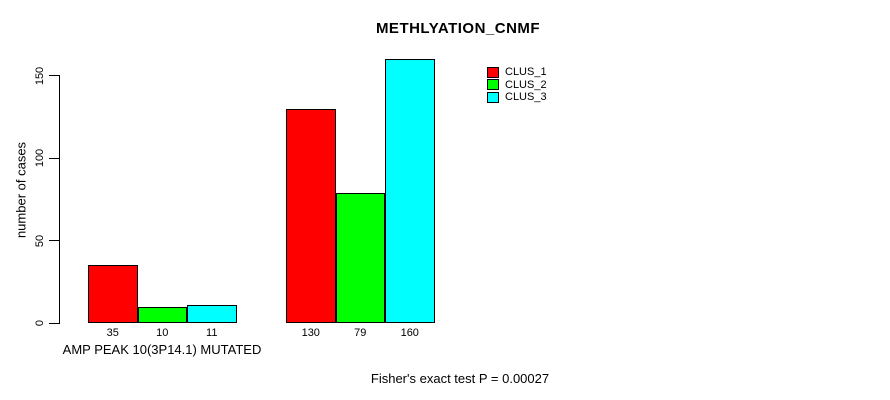 This screenshot has height=400, width=890. I want to click on bar-value-label: 130, so click(310, 333).